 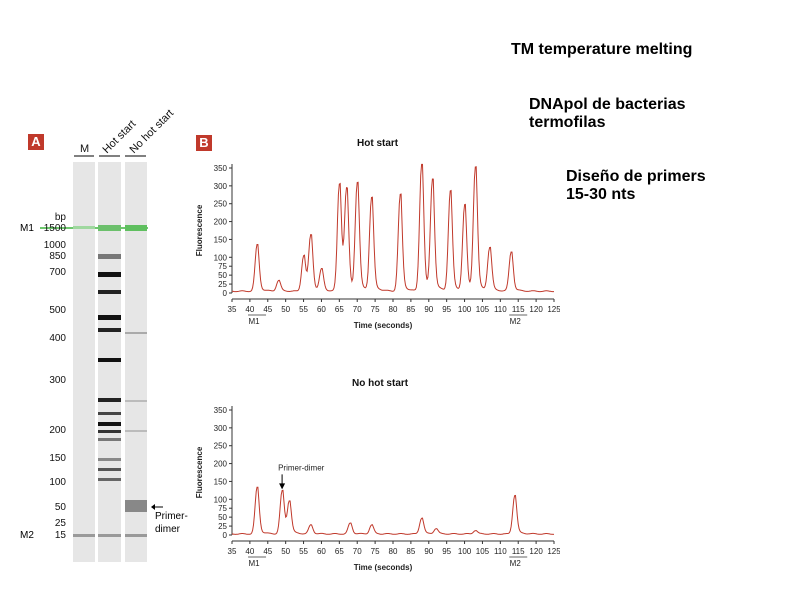 What do you see at coordinates (136, 506) in the screenshot?
I see `band-nohot-primer-dimer` at bounding box center [136, 506].